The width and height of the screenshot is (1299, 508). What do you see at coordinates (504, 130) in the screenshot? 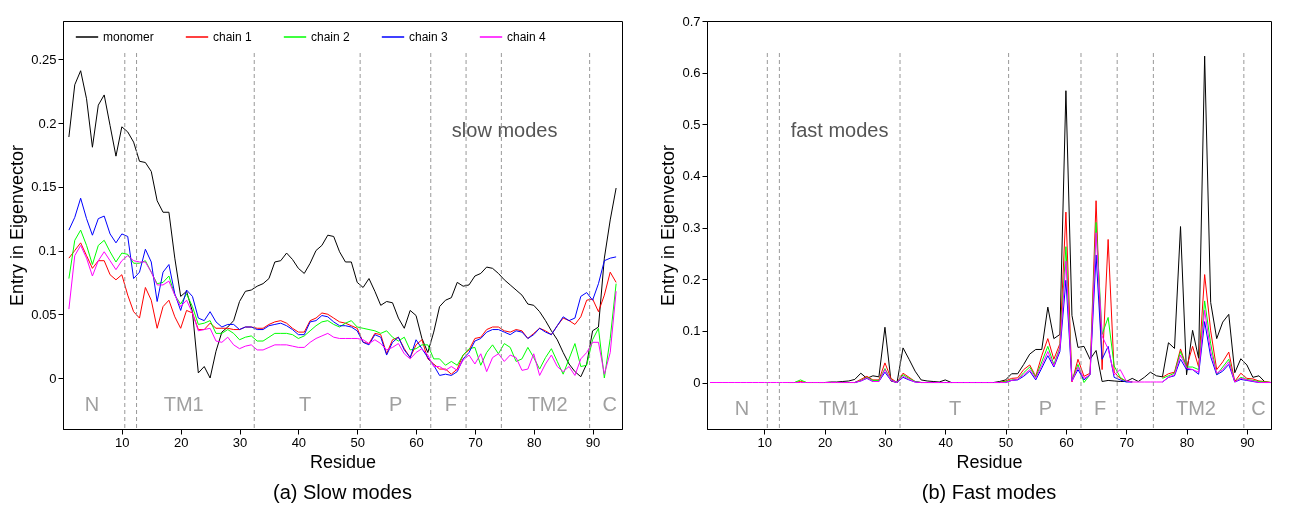
I see `annotation: slow modes` at bounding box center [504, 130].